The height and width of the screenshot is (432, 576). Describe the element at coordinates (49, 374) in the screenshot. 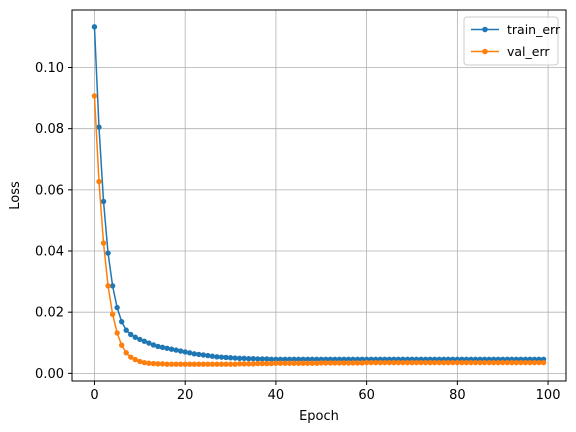

I see `y-tick-label: 0.00` at that location.